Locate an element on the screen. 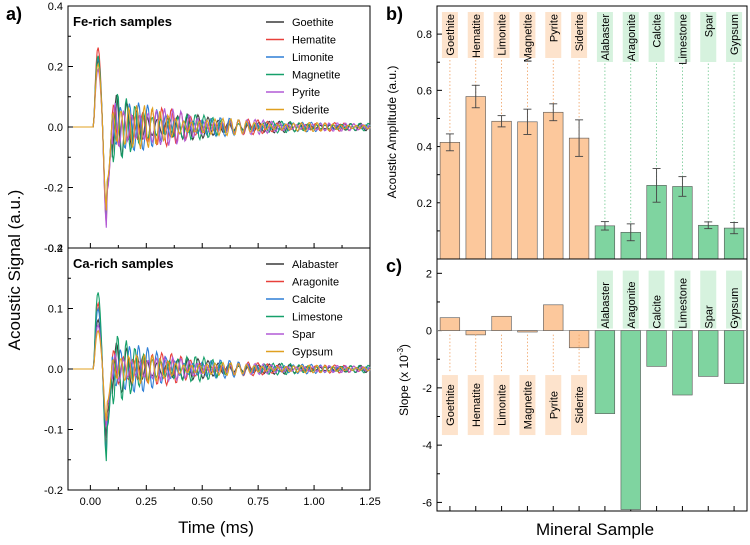  ca-legend-label: Calcite is located at coordinates (309, 300).